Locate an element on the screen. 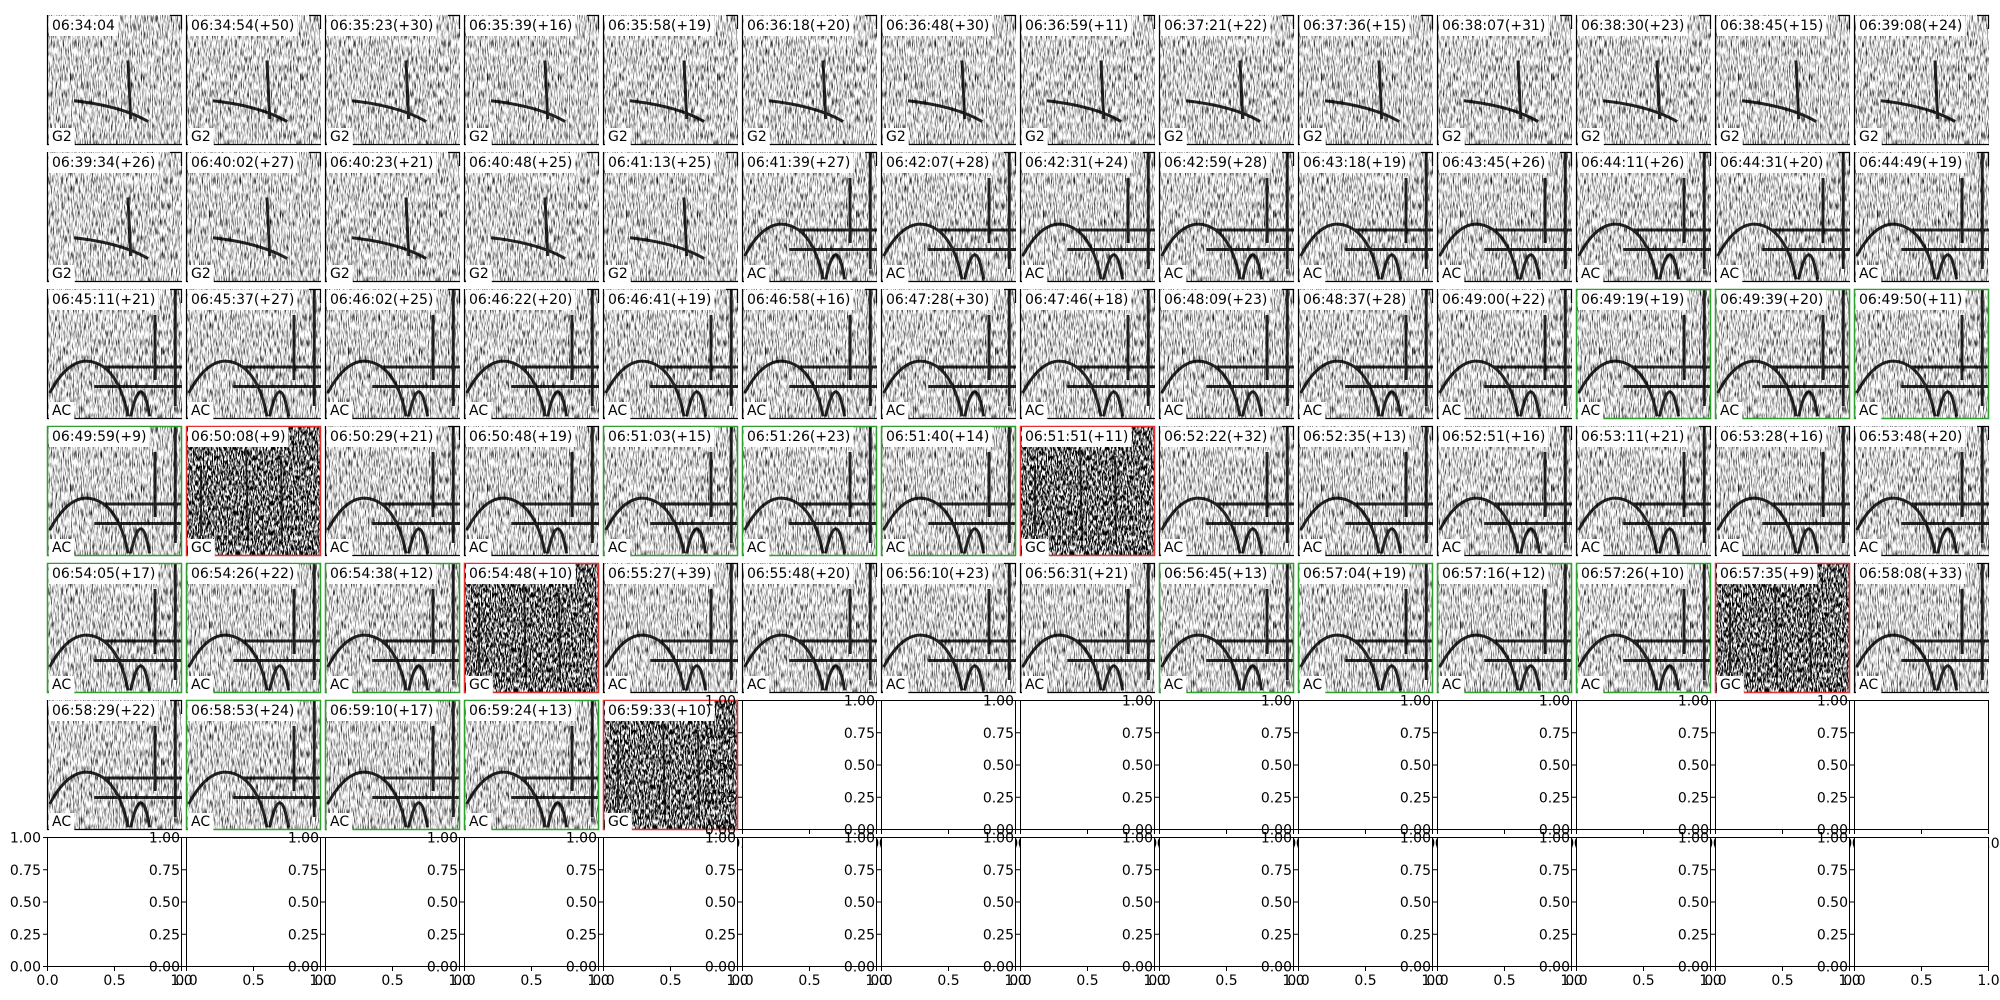  spectrogram-panel: 06:50:29(+21) AC is located at coordinates (392, 491).